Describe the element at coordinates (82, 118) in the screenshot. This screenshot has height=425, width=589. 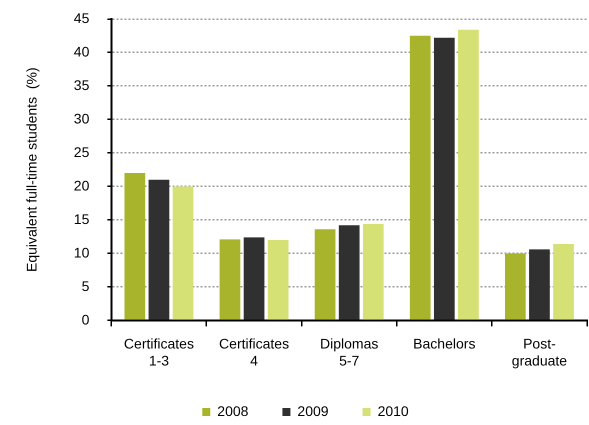
I see `y-tick-label: 30` at that location.